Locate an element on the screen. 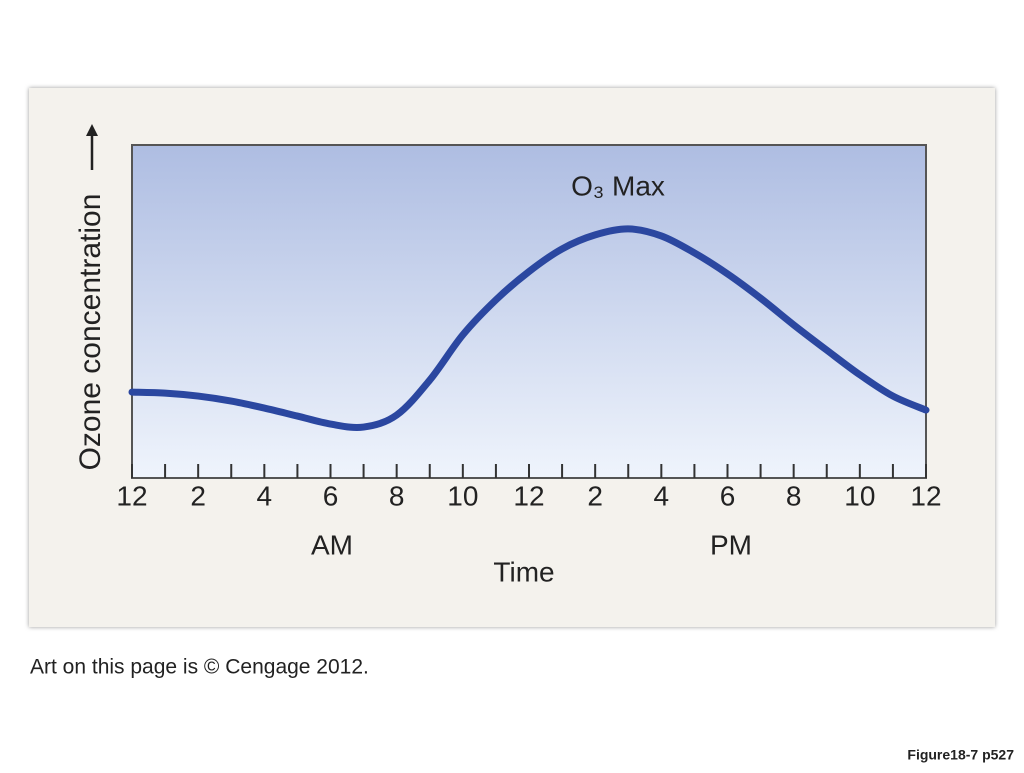  y-axis-arrowhead is located at coordinates (92, 130).